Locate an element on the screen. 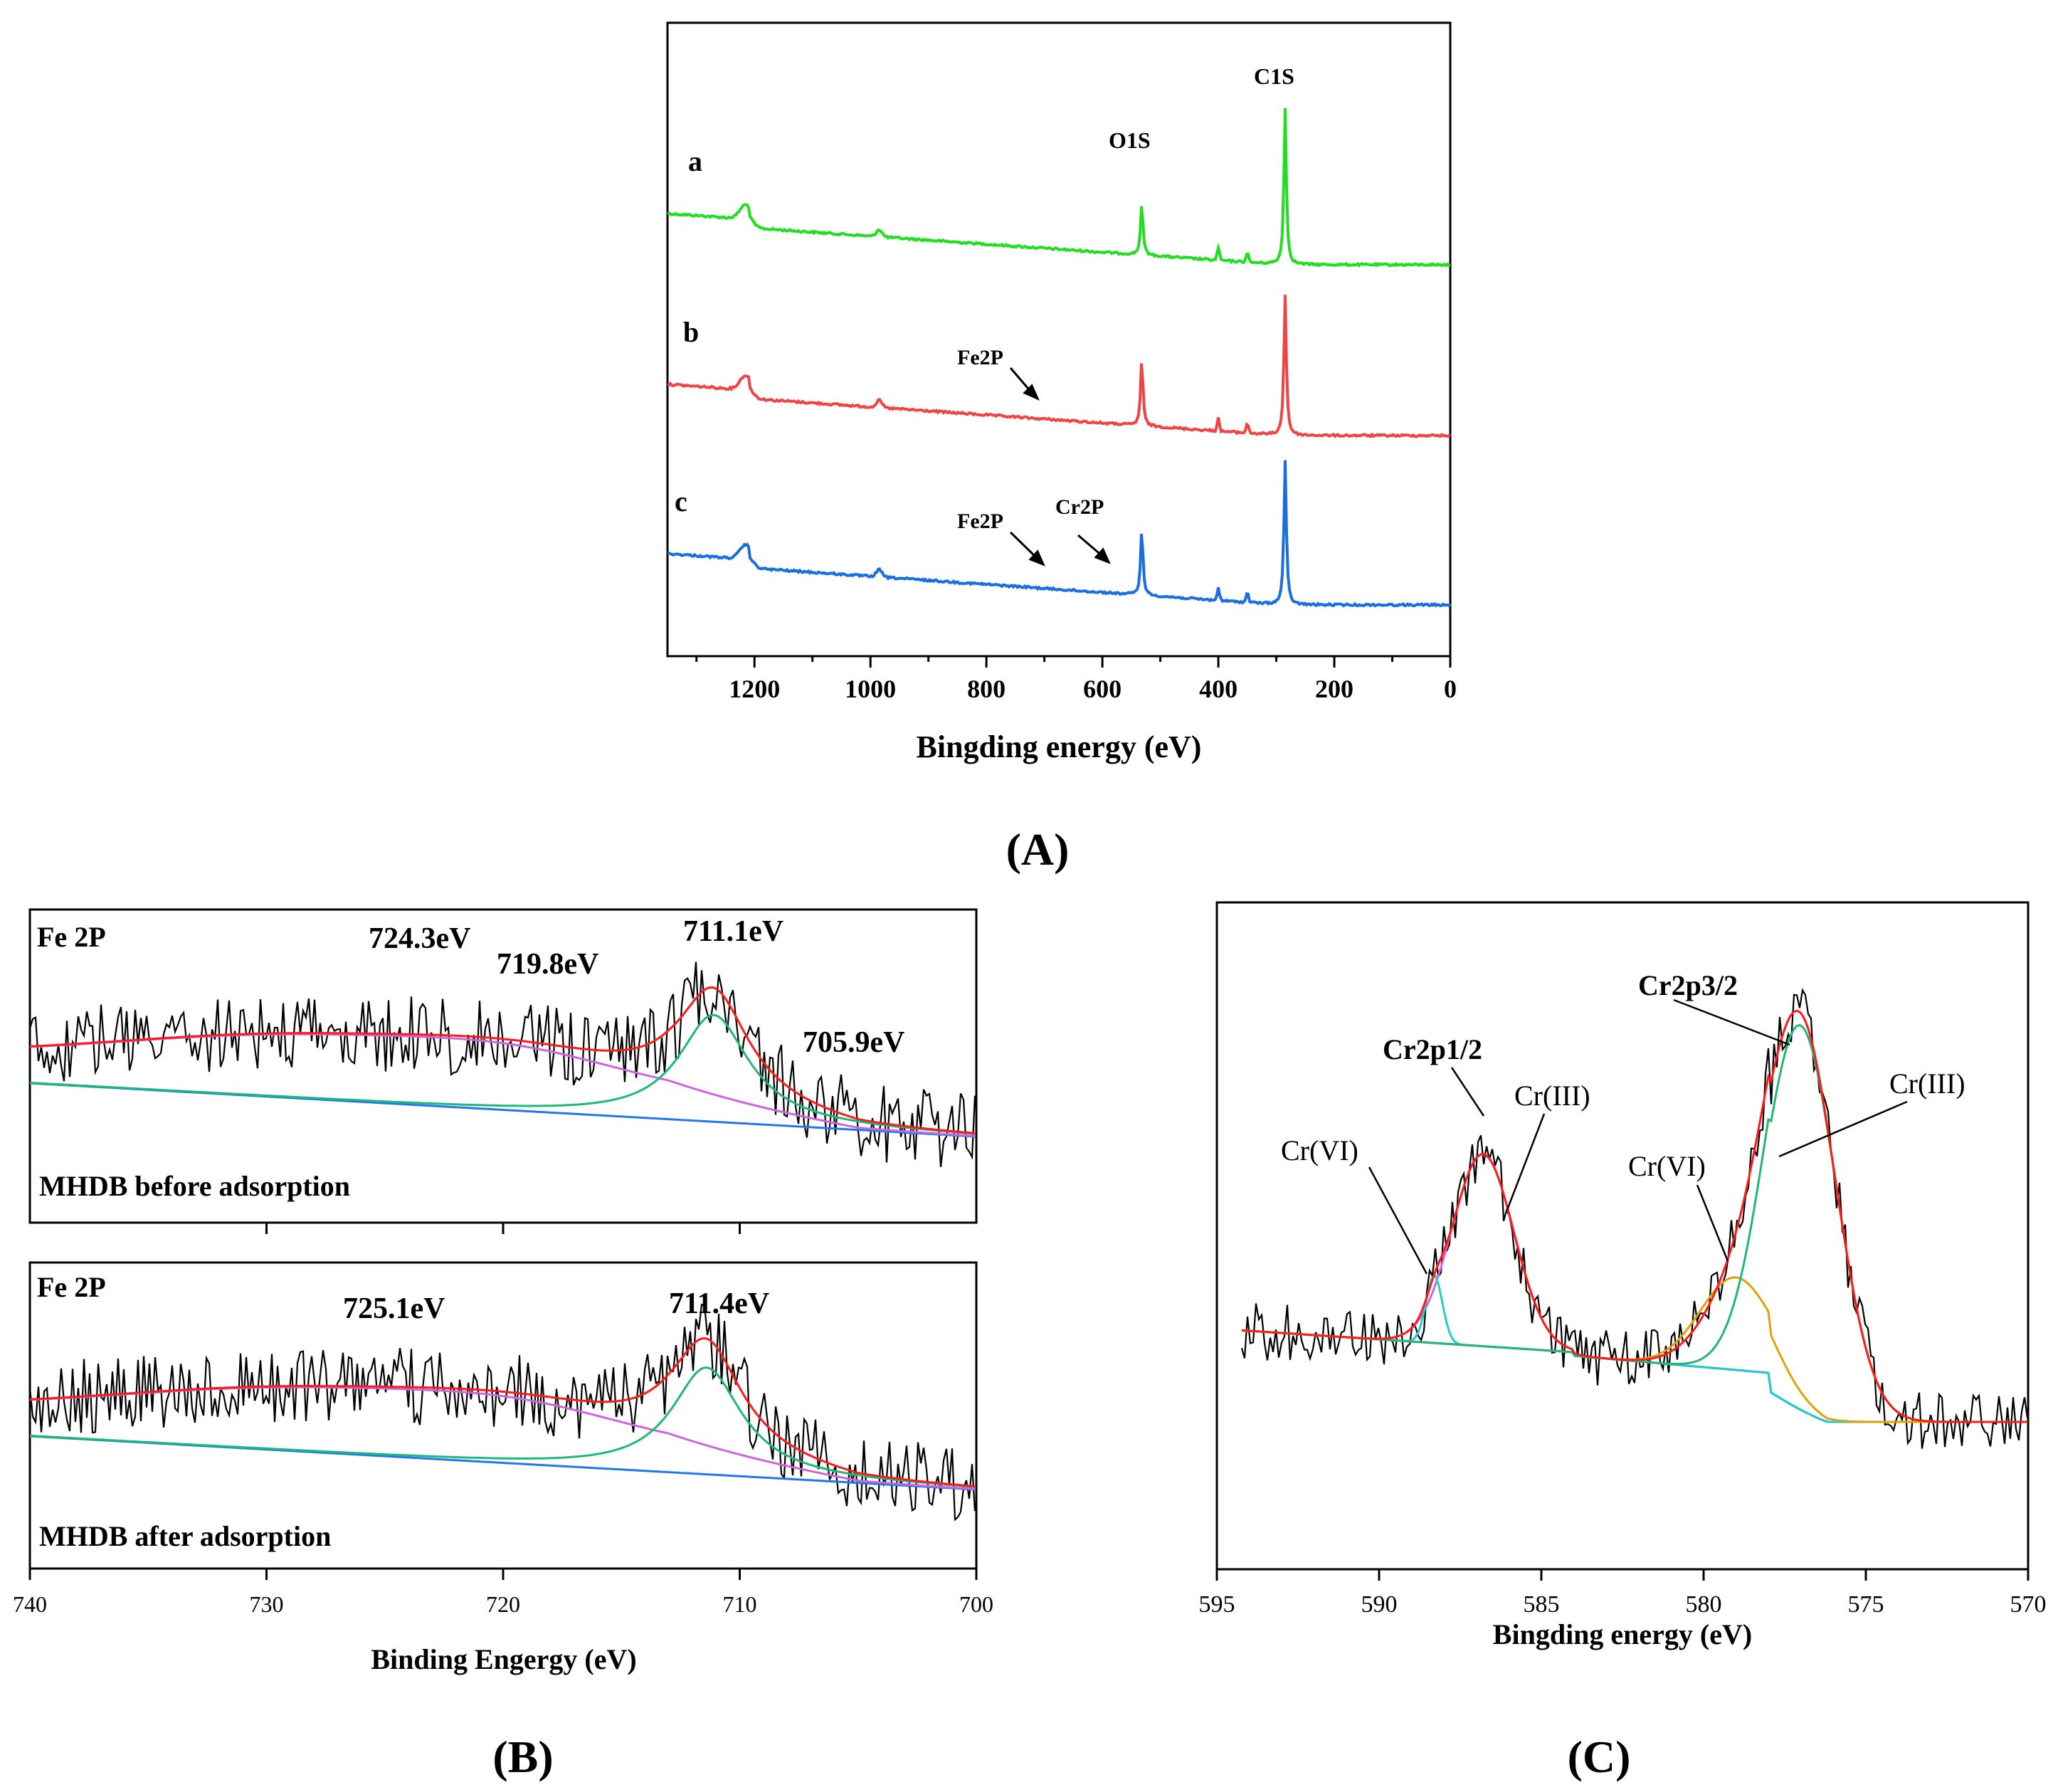 Image resolution: width=2053 pixels, height=1792 pixels. c-label-crvi-2: Cr(VI) is located at coordinates (1667, 1166).